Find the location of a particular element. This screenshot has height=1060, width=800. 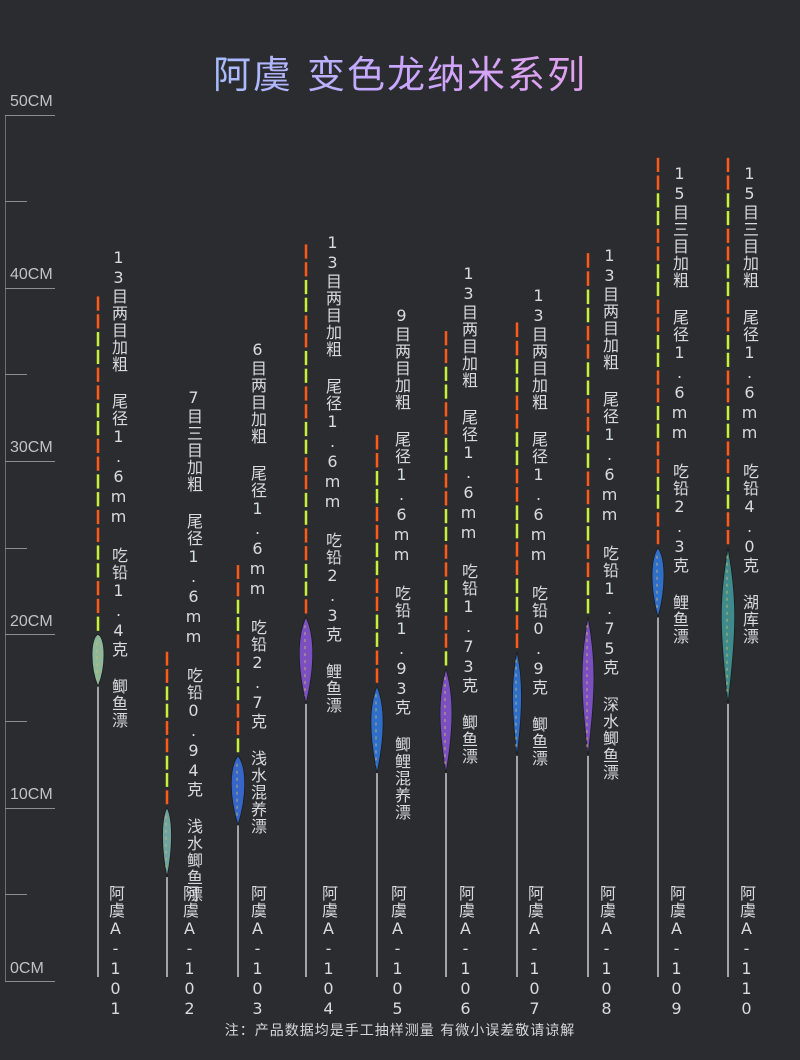

float-model-102: 阿虞A-102 is located at coordinates (189, 952).